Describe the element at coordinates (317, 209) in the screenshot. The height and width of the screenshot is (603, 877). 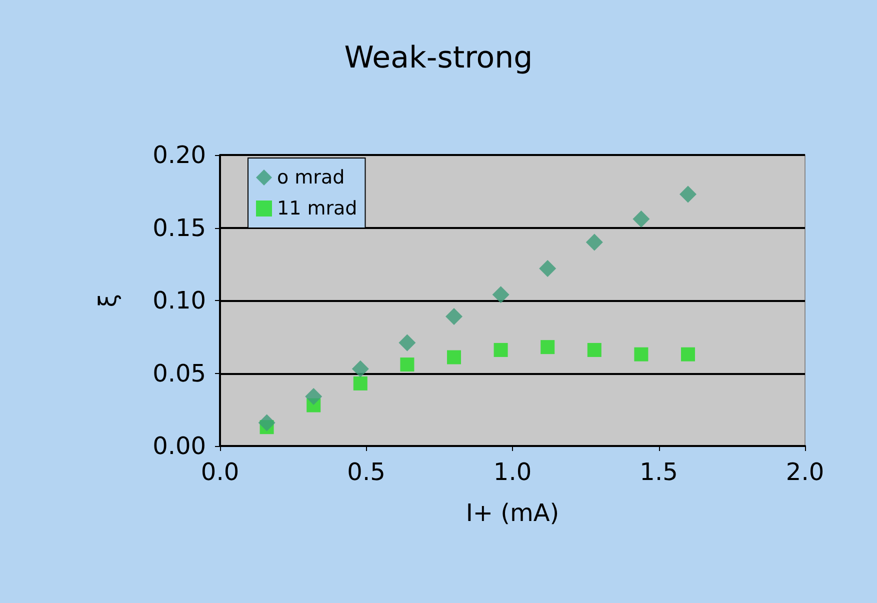
I see `legend-label: 11 mrad` at that location.